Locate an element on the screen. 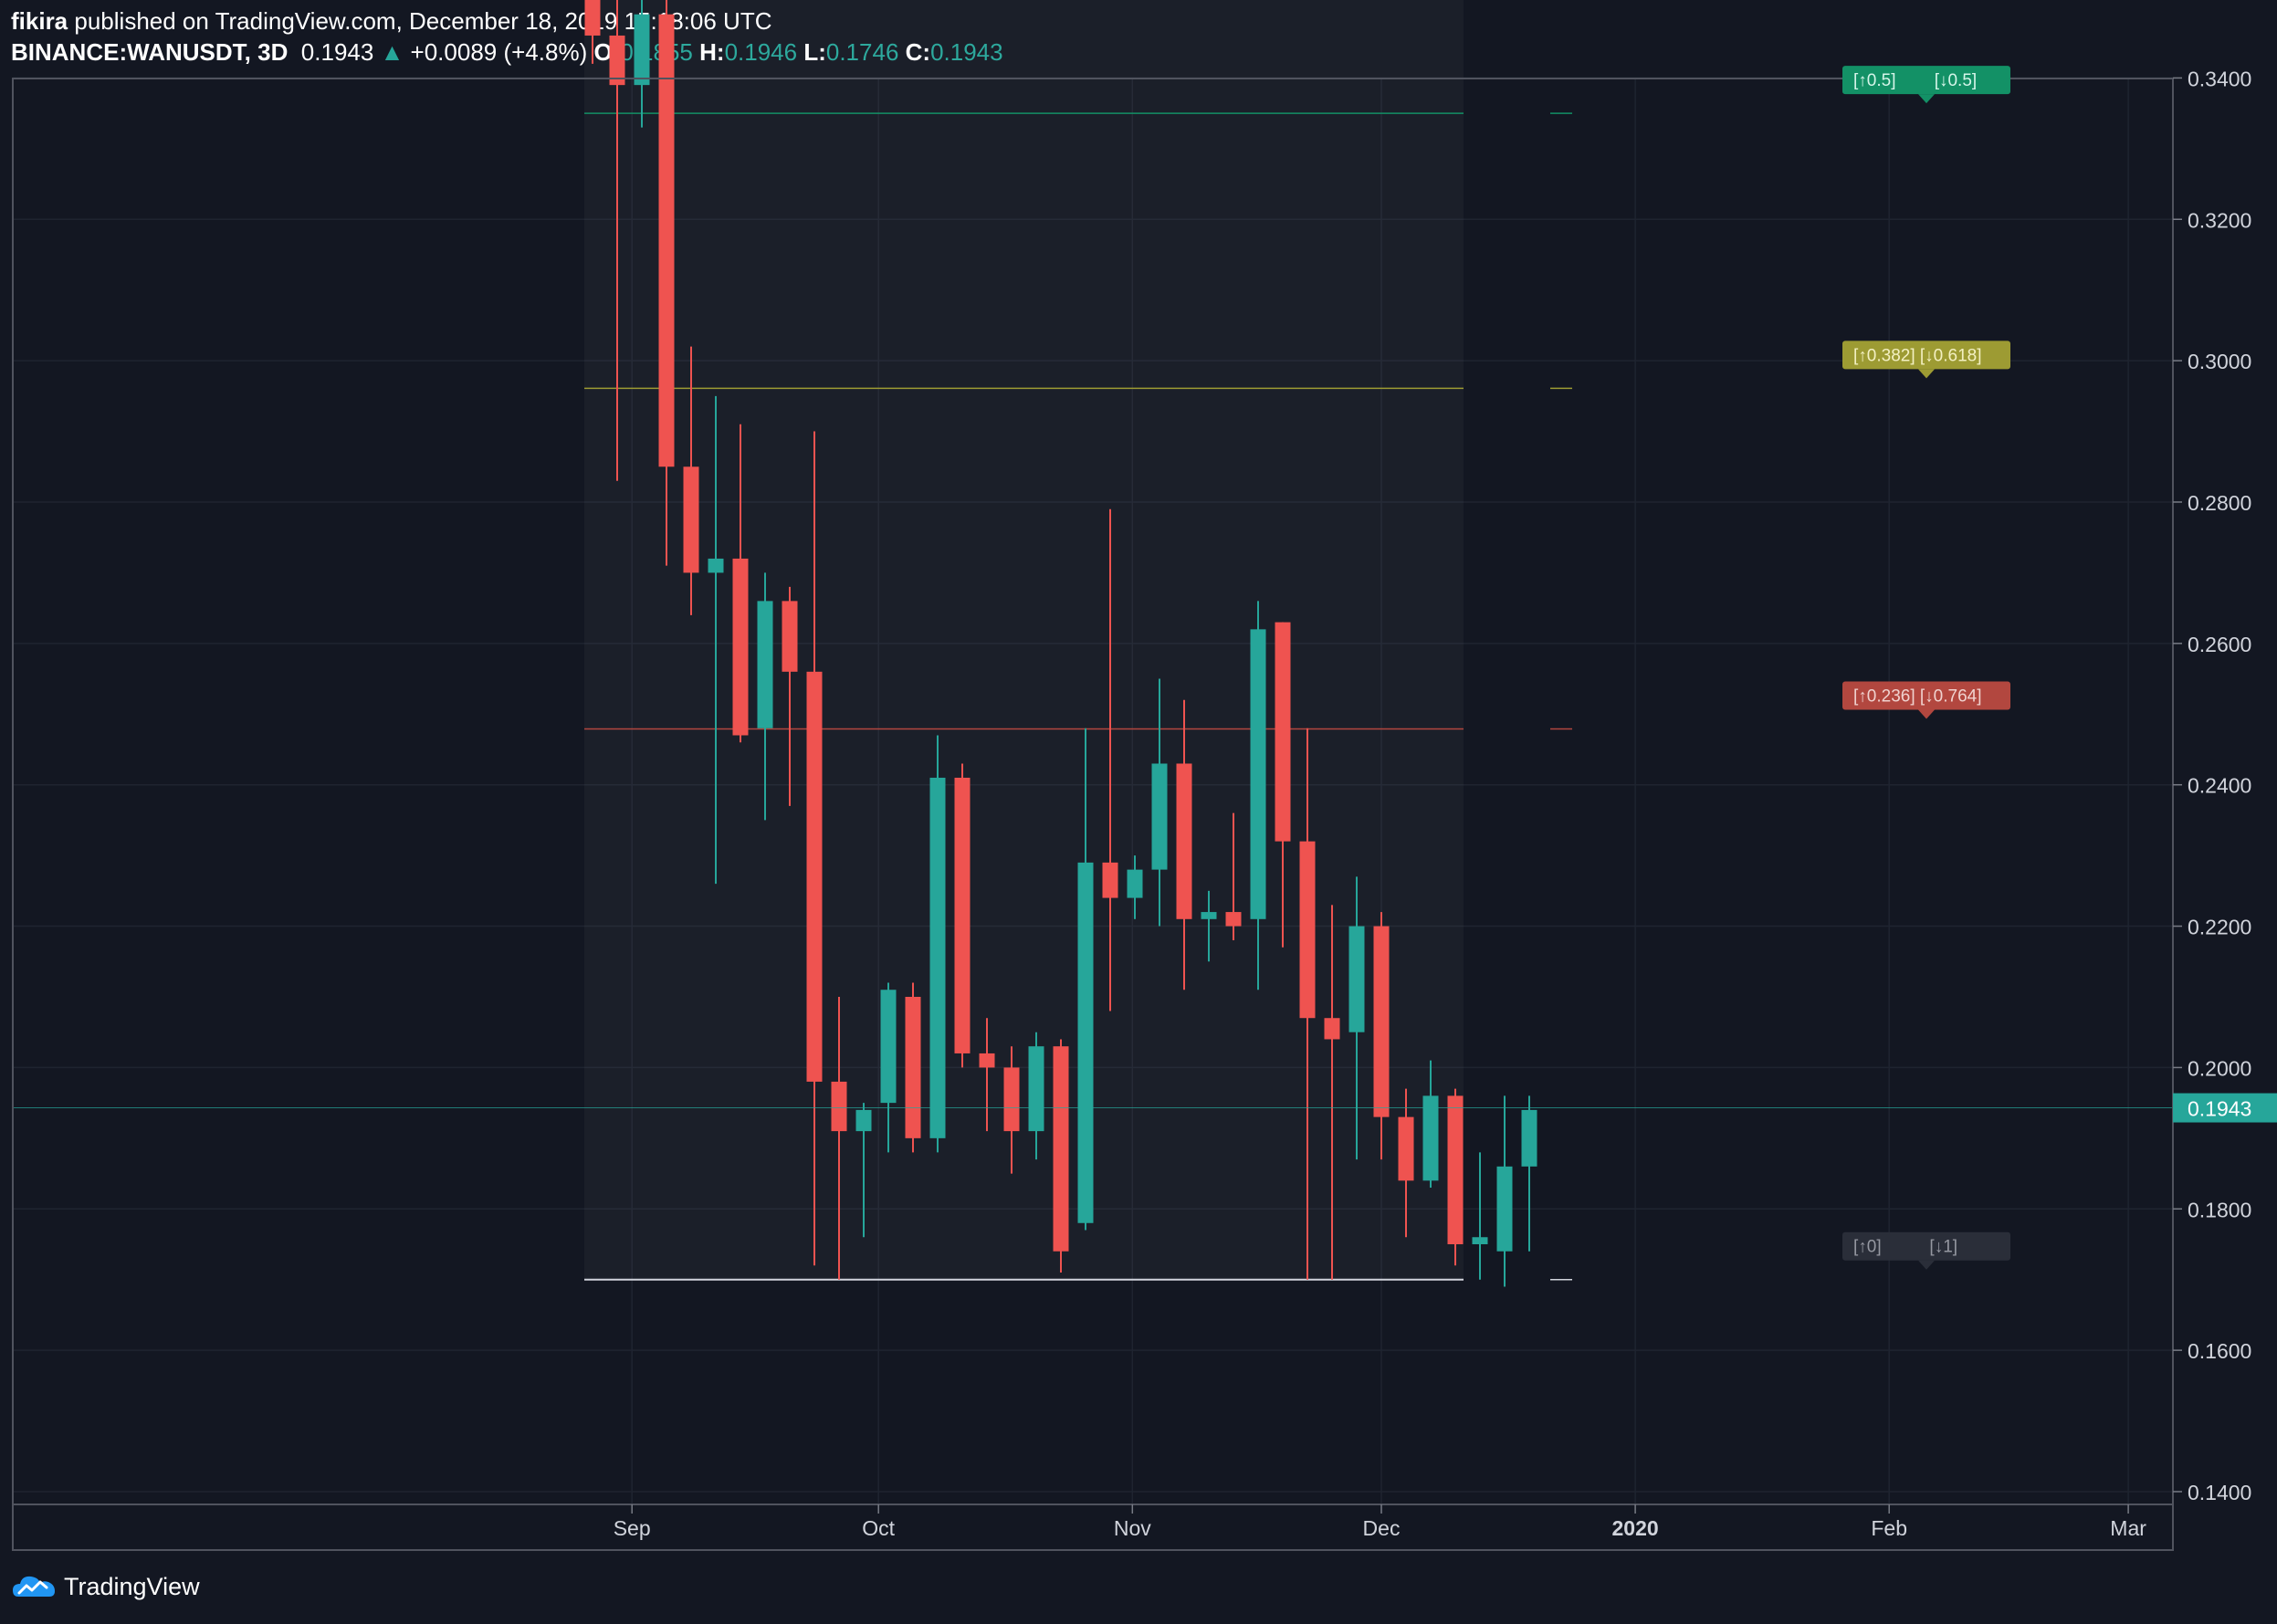  fib-label-text: [↑0.5] [↓0.5] is located at coordinates (1915, 80).